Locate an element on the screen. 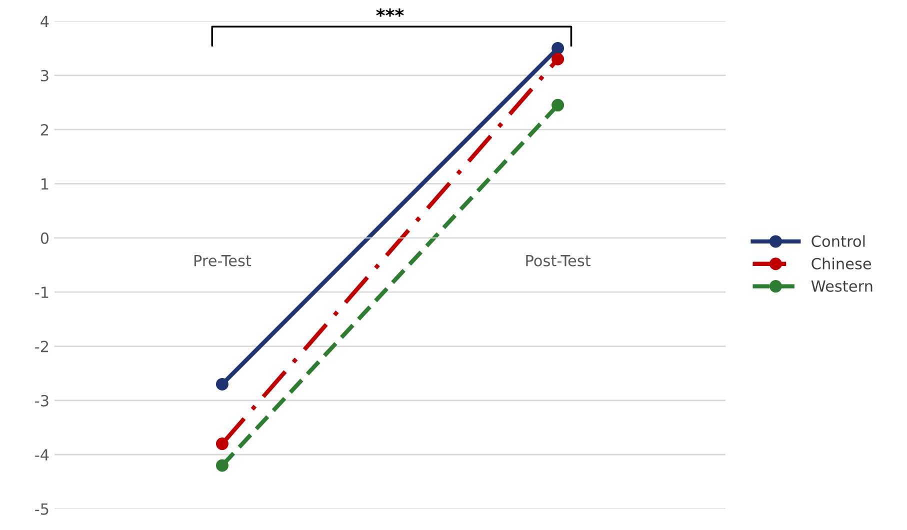 The image size is (907, 530). y-tick-label: -1 is located at coordinates (41, 292).